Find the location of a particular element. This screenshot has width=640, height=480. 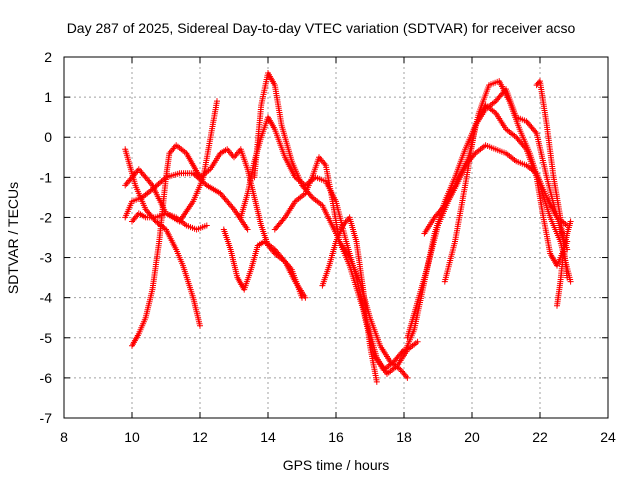

y-tick-label: -5 is located at coordinates (46, 338).